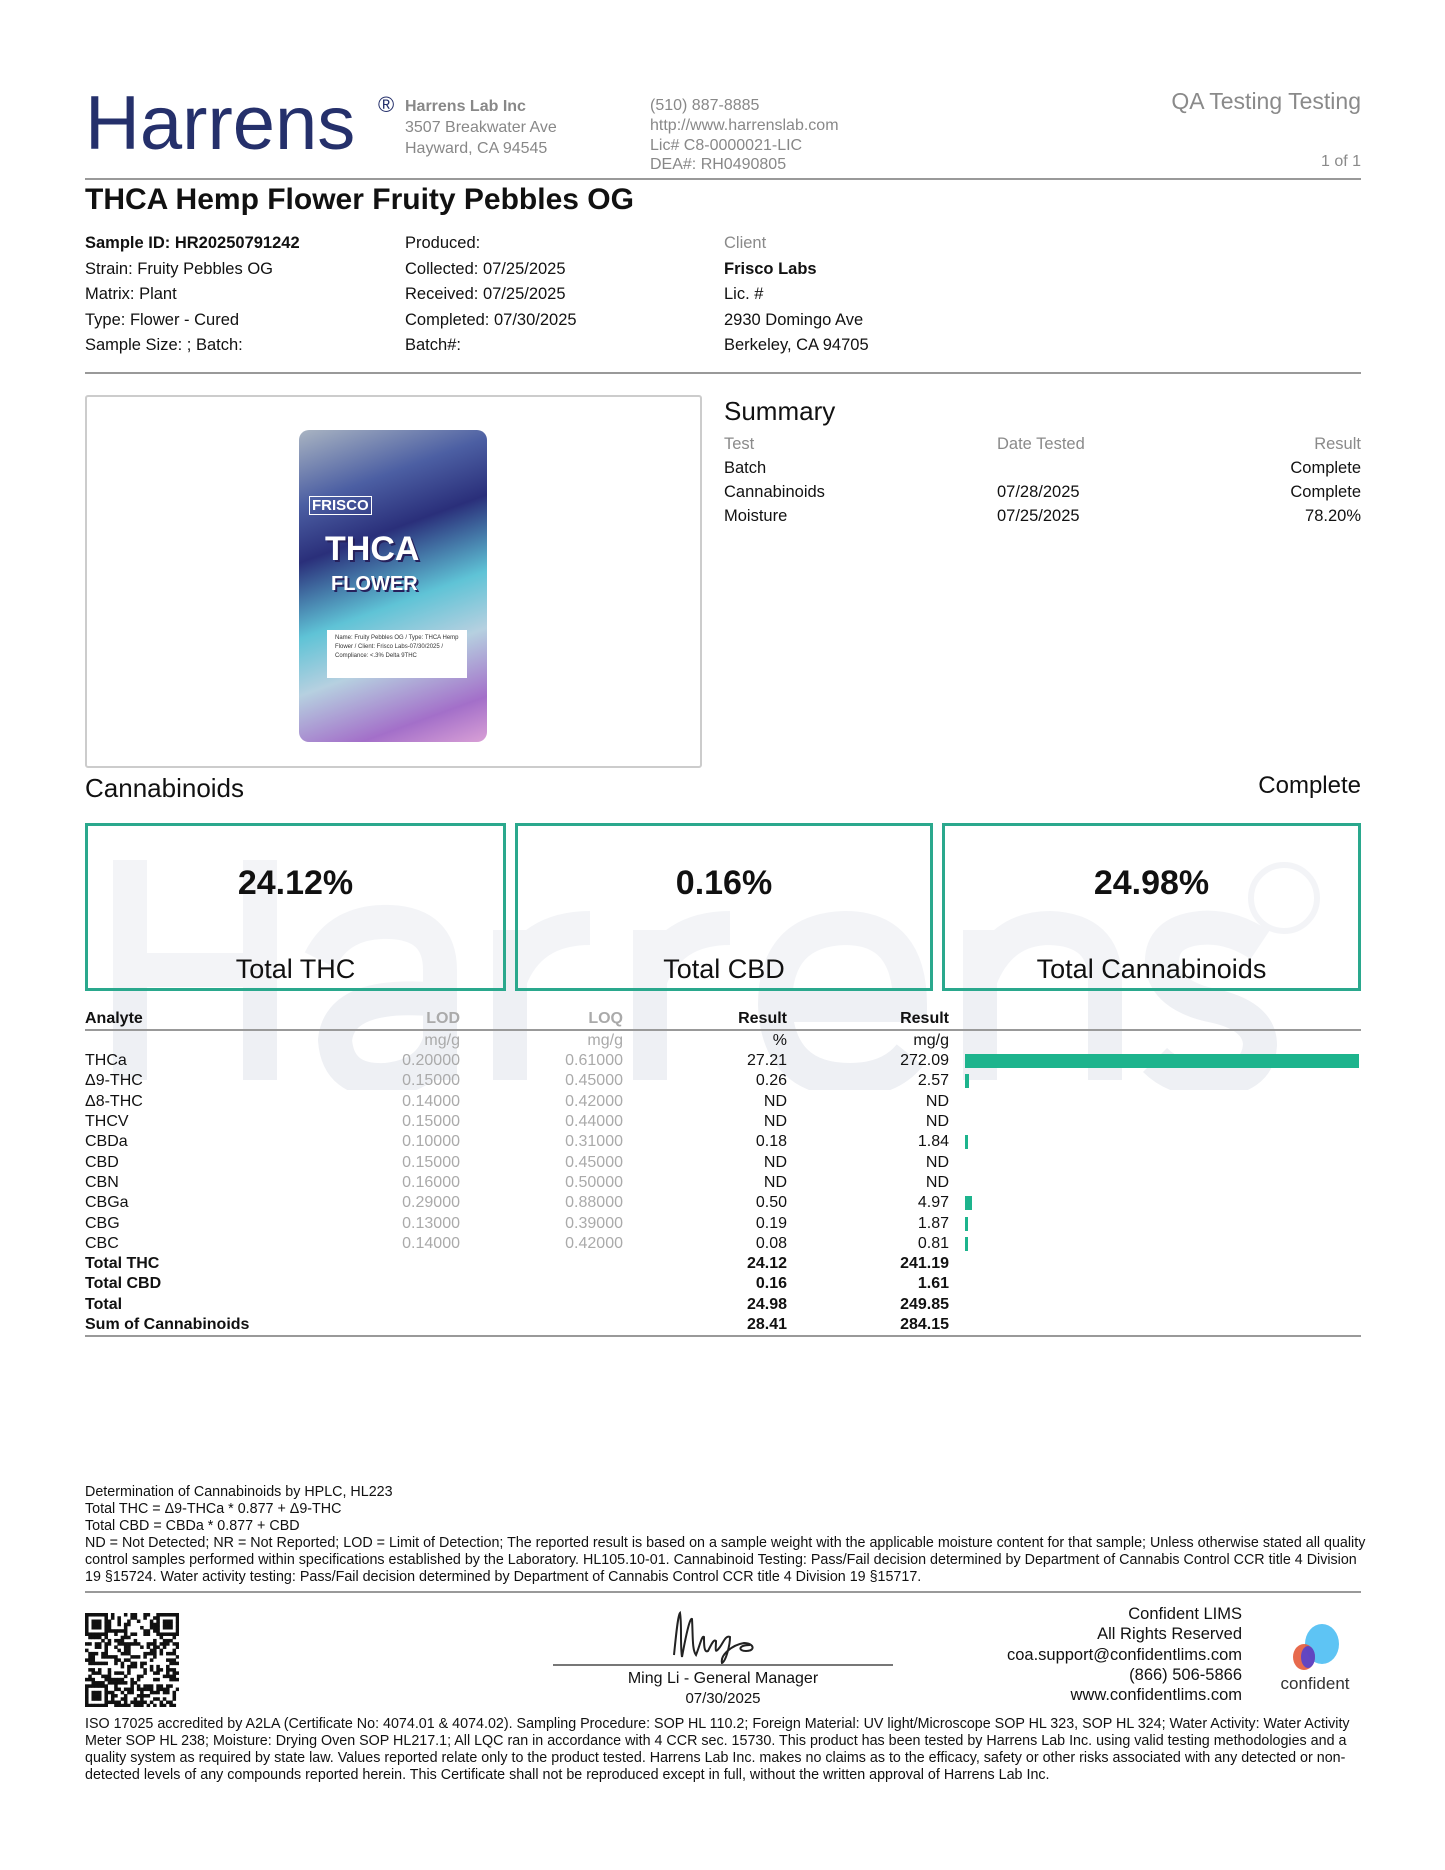 Image resolution: width=1445 pixels, height=1870 pixels. What do you see at coordinates (431, 1162) in the screenshot?
I see `lod: 0.15000` at bounding box center [431, 1162].